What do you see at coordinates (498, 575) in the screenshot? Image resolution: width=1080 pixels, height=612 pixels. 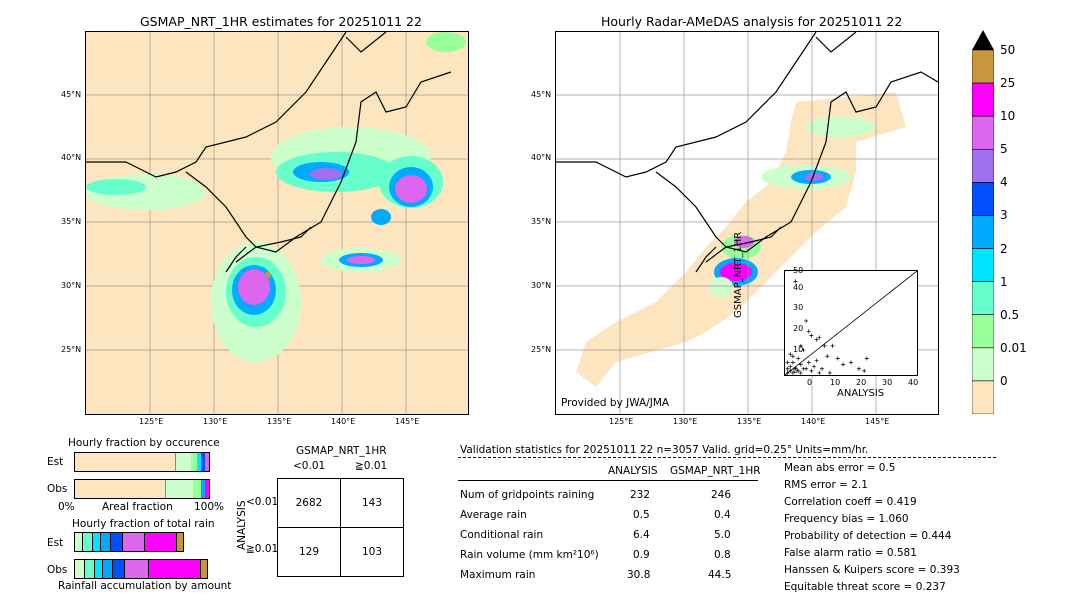 I see `stat-label-4: Maximum rain` at bounding box center [498, 575].